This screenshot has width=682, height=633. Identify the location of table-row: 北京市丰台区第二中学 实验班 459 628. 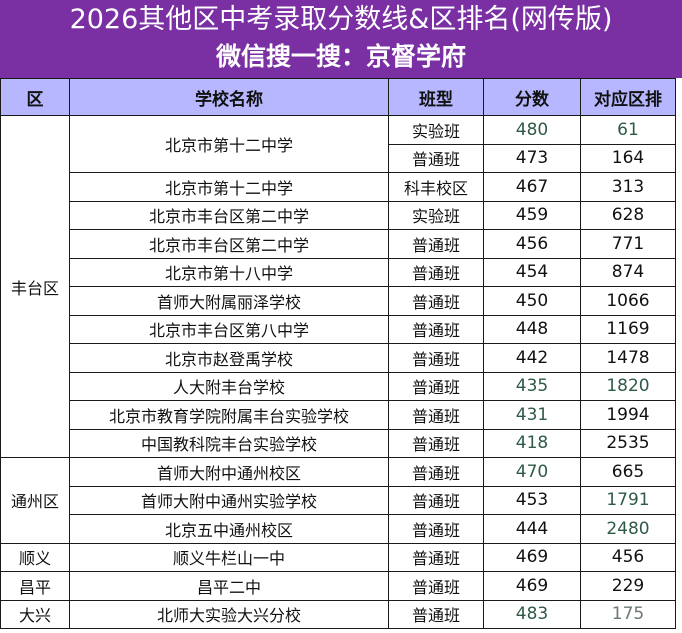
(338, 215).